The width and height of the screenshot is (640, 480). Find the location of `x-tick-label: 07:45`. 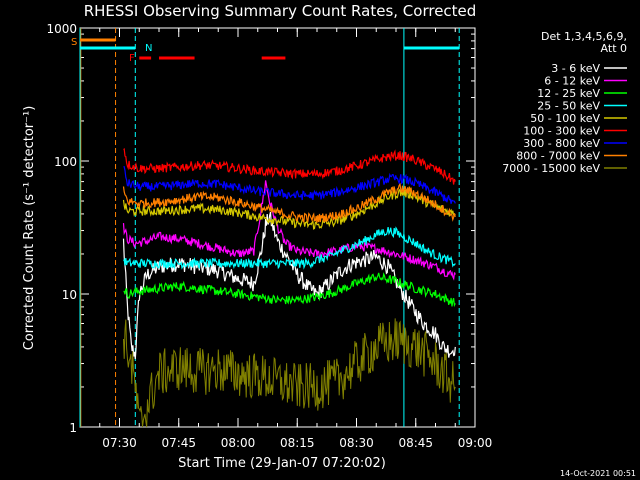

x-tick-label: 07:45 is located at coordinates (178, 443).